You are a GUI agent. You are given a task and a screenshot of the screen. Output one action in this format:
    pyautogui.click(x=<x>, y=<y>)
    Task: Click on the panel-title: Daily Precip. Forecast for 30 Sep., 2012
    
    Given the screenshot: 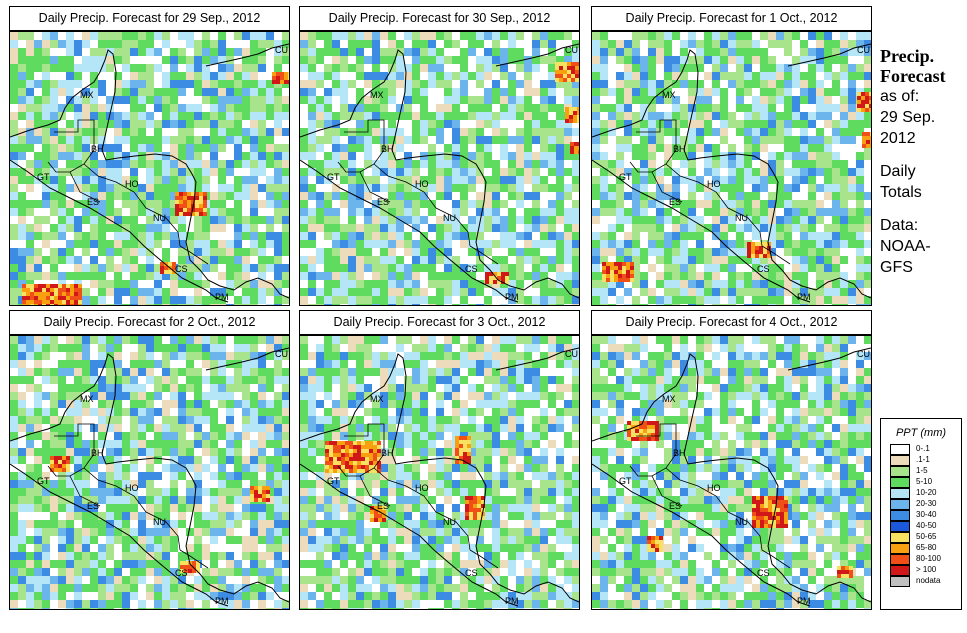 What is the action you would take?
    pyautogui.click(x=439, y=18)
    